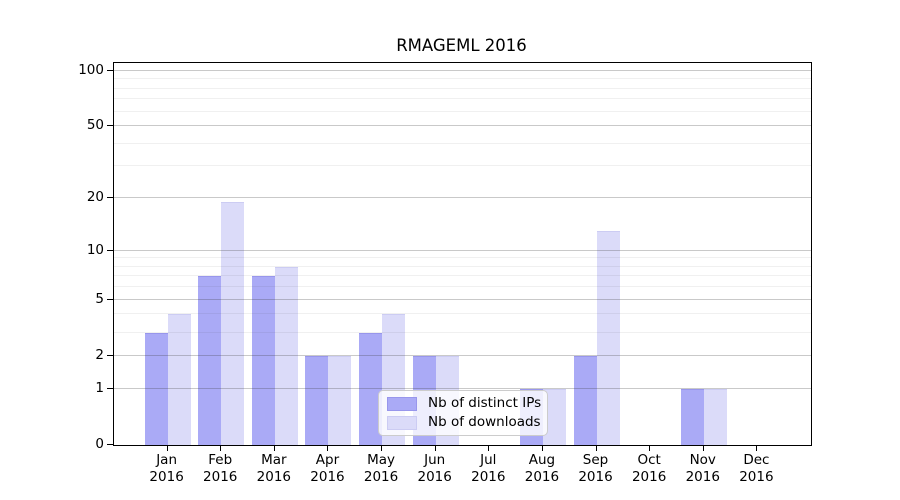 Image resolution: width=900 pixels, height=500 pixels. What do you see at coordinates (328, 448) in the screenshot?
I see `x-tick-mark-apr-2016` at bounding box center [328, 448].